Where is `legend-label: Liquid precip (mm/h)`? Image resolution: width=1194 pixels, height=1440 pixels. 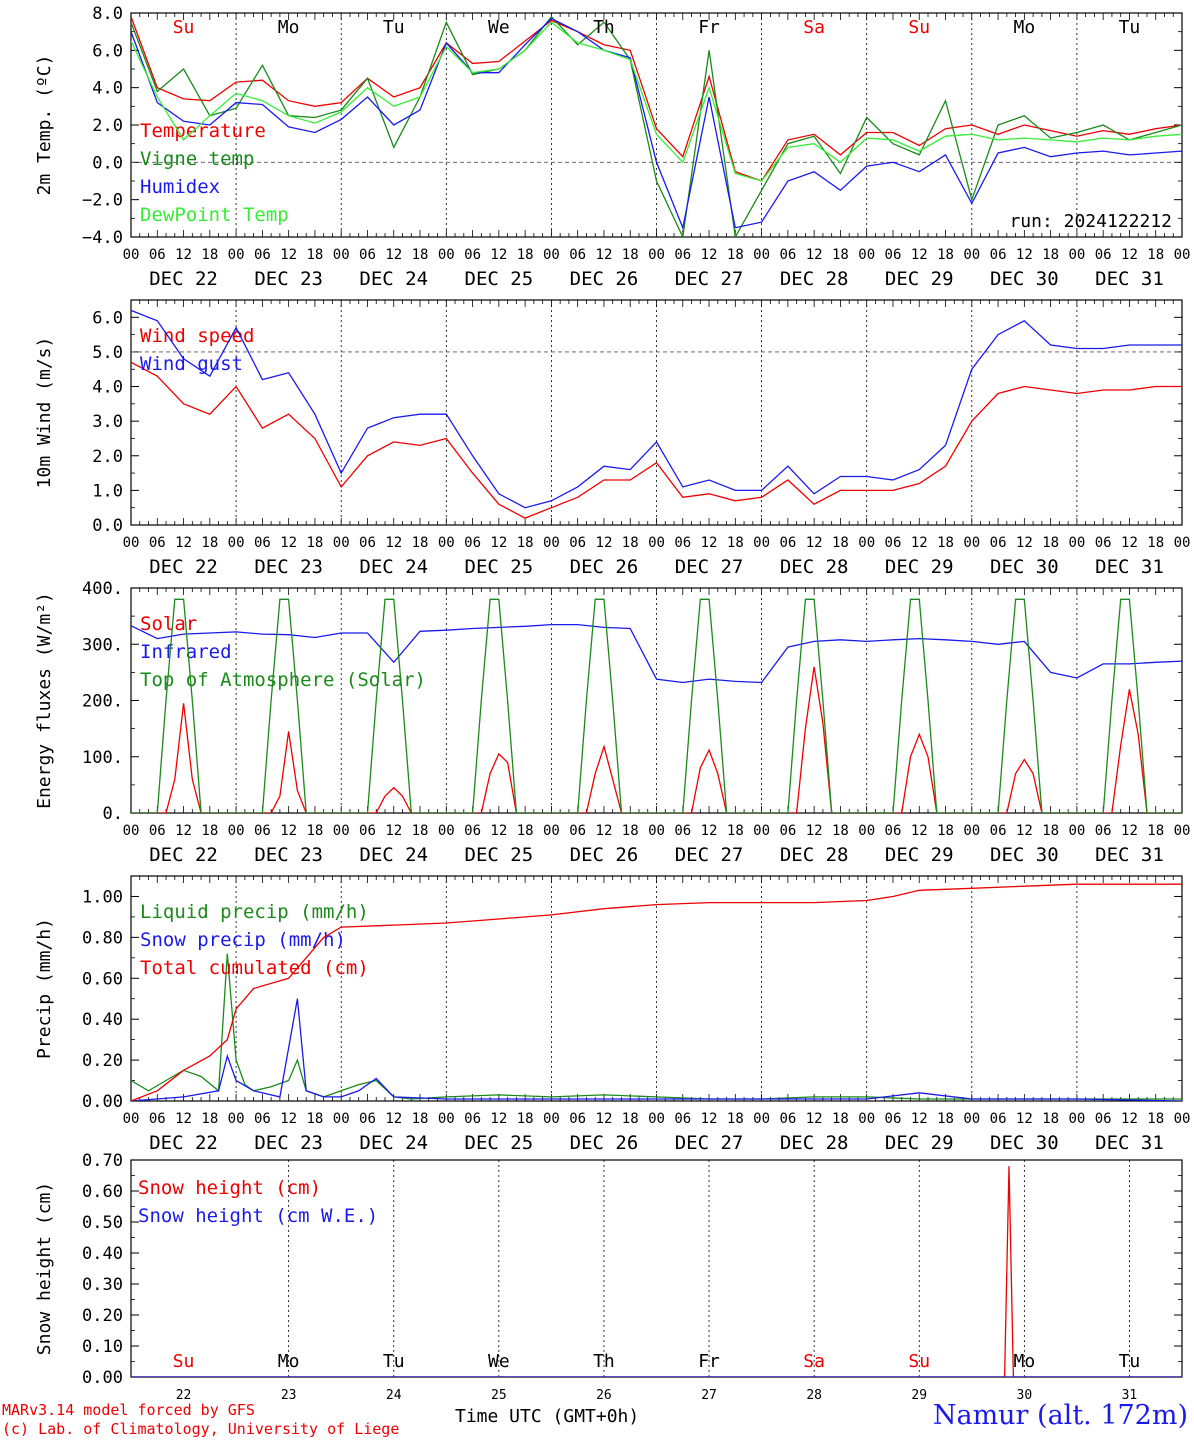
legend-label: Liquid precip (mm/h) is located at coordinates (254, 912).